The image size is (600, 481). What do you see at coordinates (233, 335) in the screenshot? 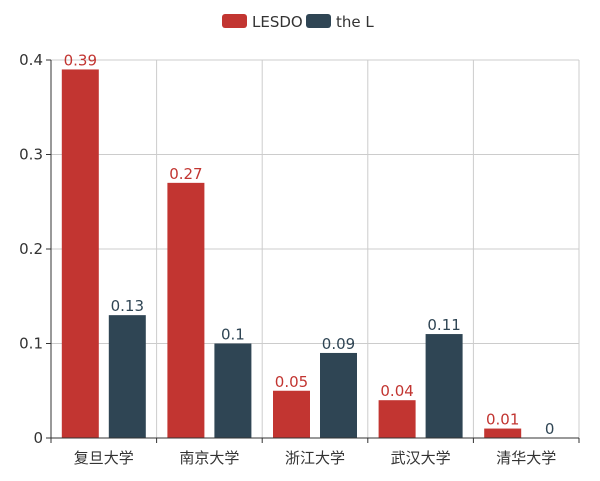
I see `data-label: 0.1` at bounding box center [233, 335].